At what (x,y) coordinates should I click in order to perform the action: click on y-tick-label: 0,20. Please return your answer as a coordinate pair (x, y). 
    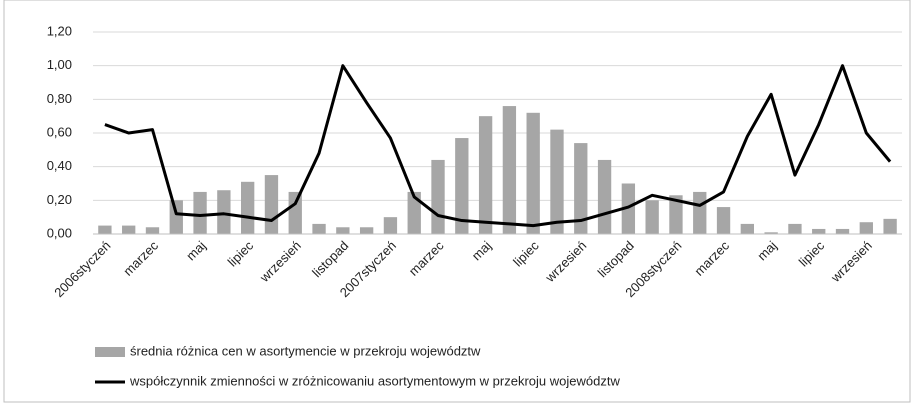
    Looking at the image, I should click on (59, 199).